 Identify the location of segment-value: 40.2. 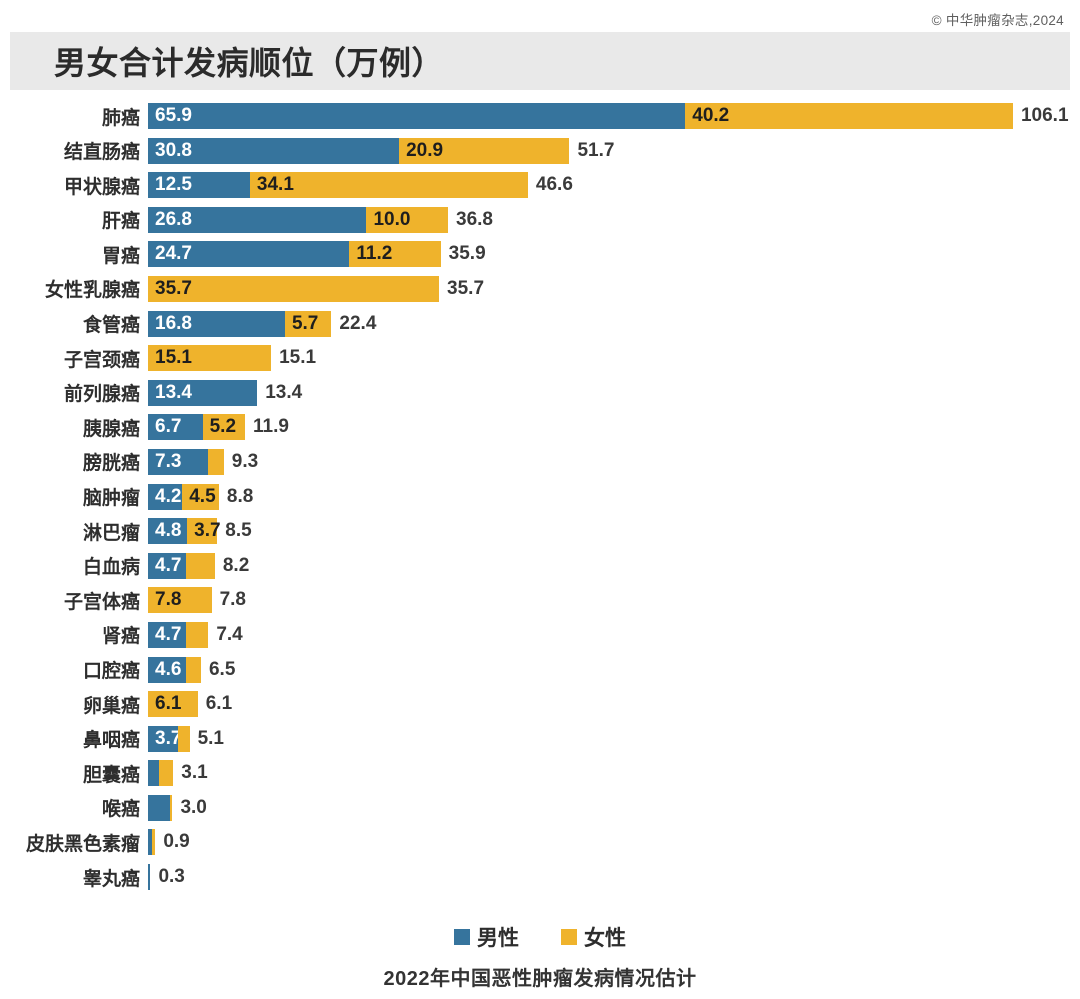
(711, 115).